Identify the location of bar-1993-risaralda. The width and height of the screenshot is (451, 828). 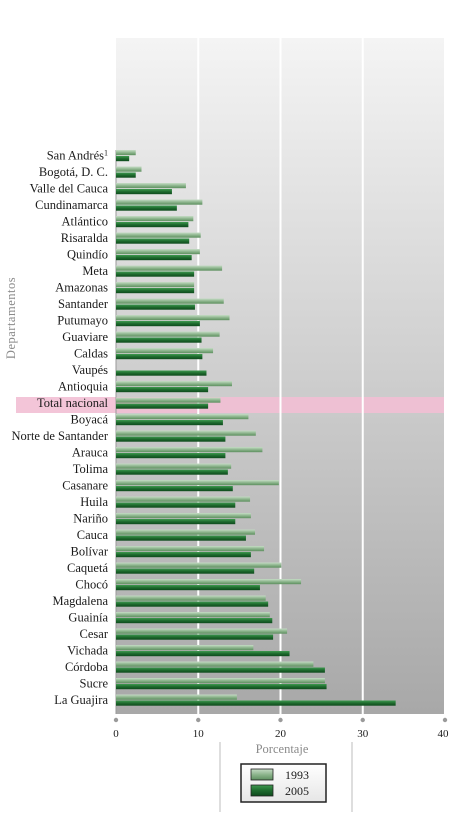
(158, 235).